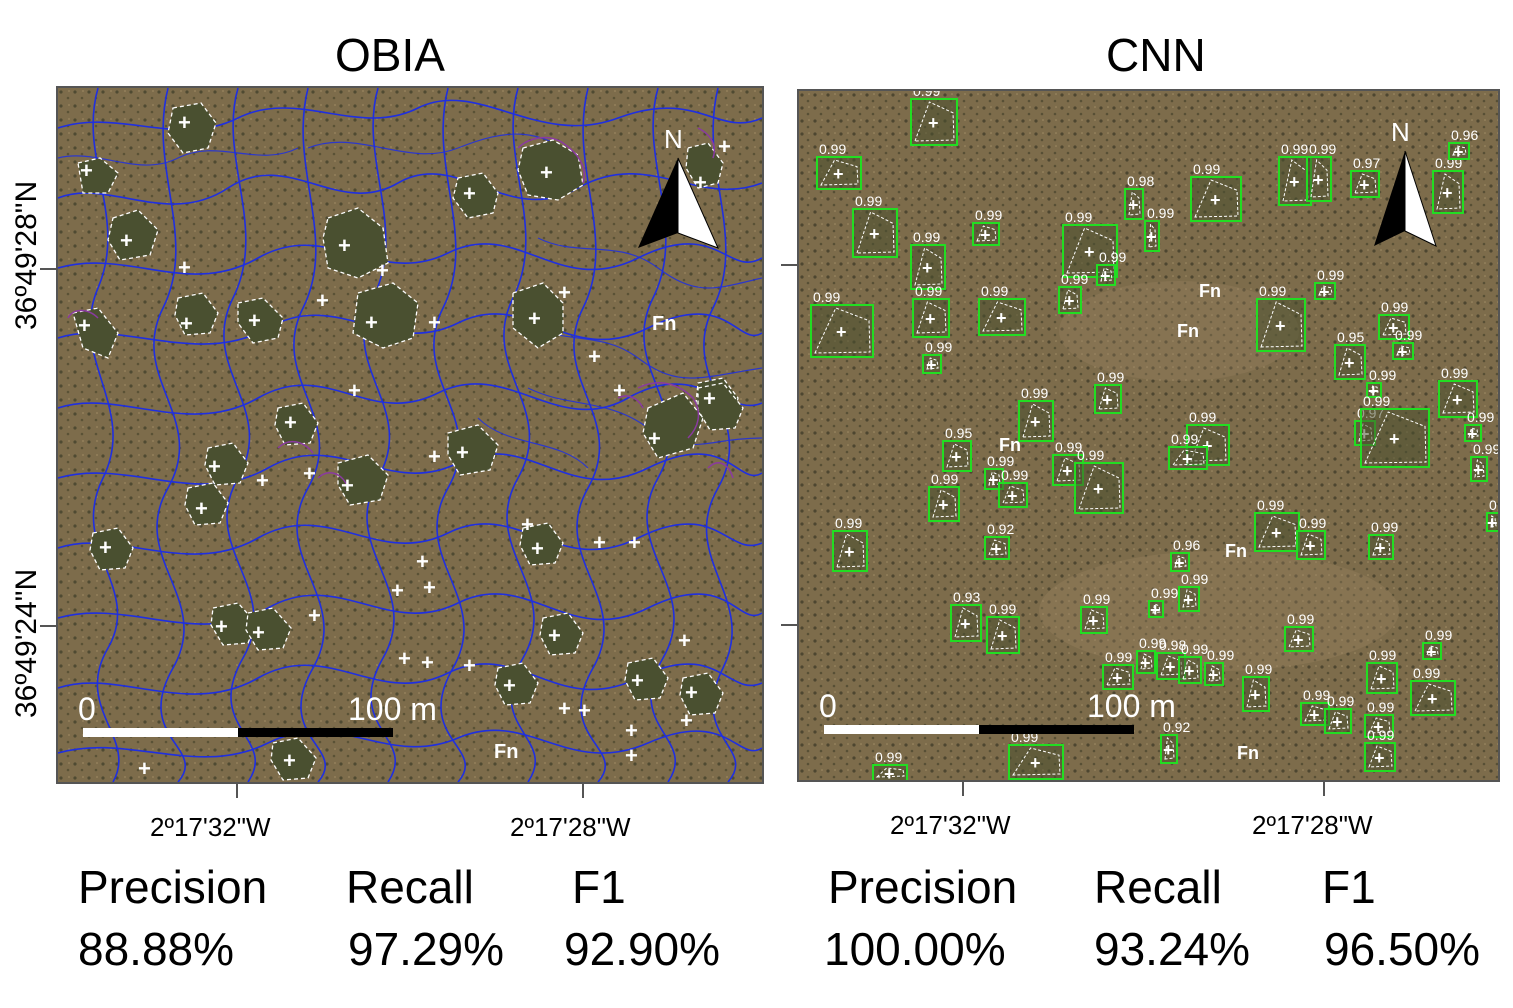  Describe the element at coordinates (1400, 132) in the screenshot. I see `cnn-north-label: N` at that location.